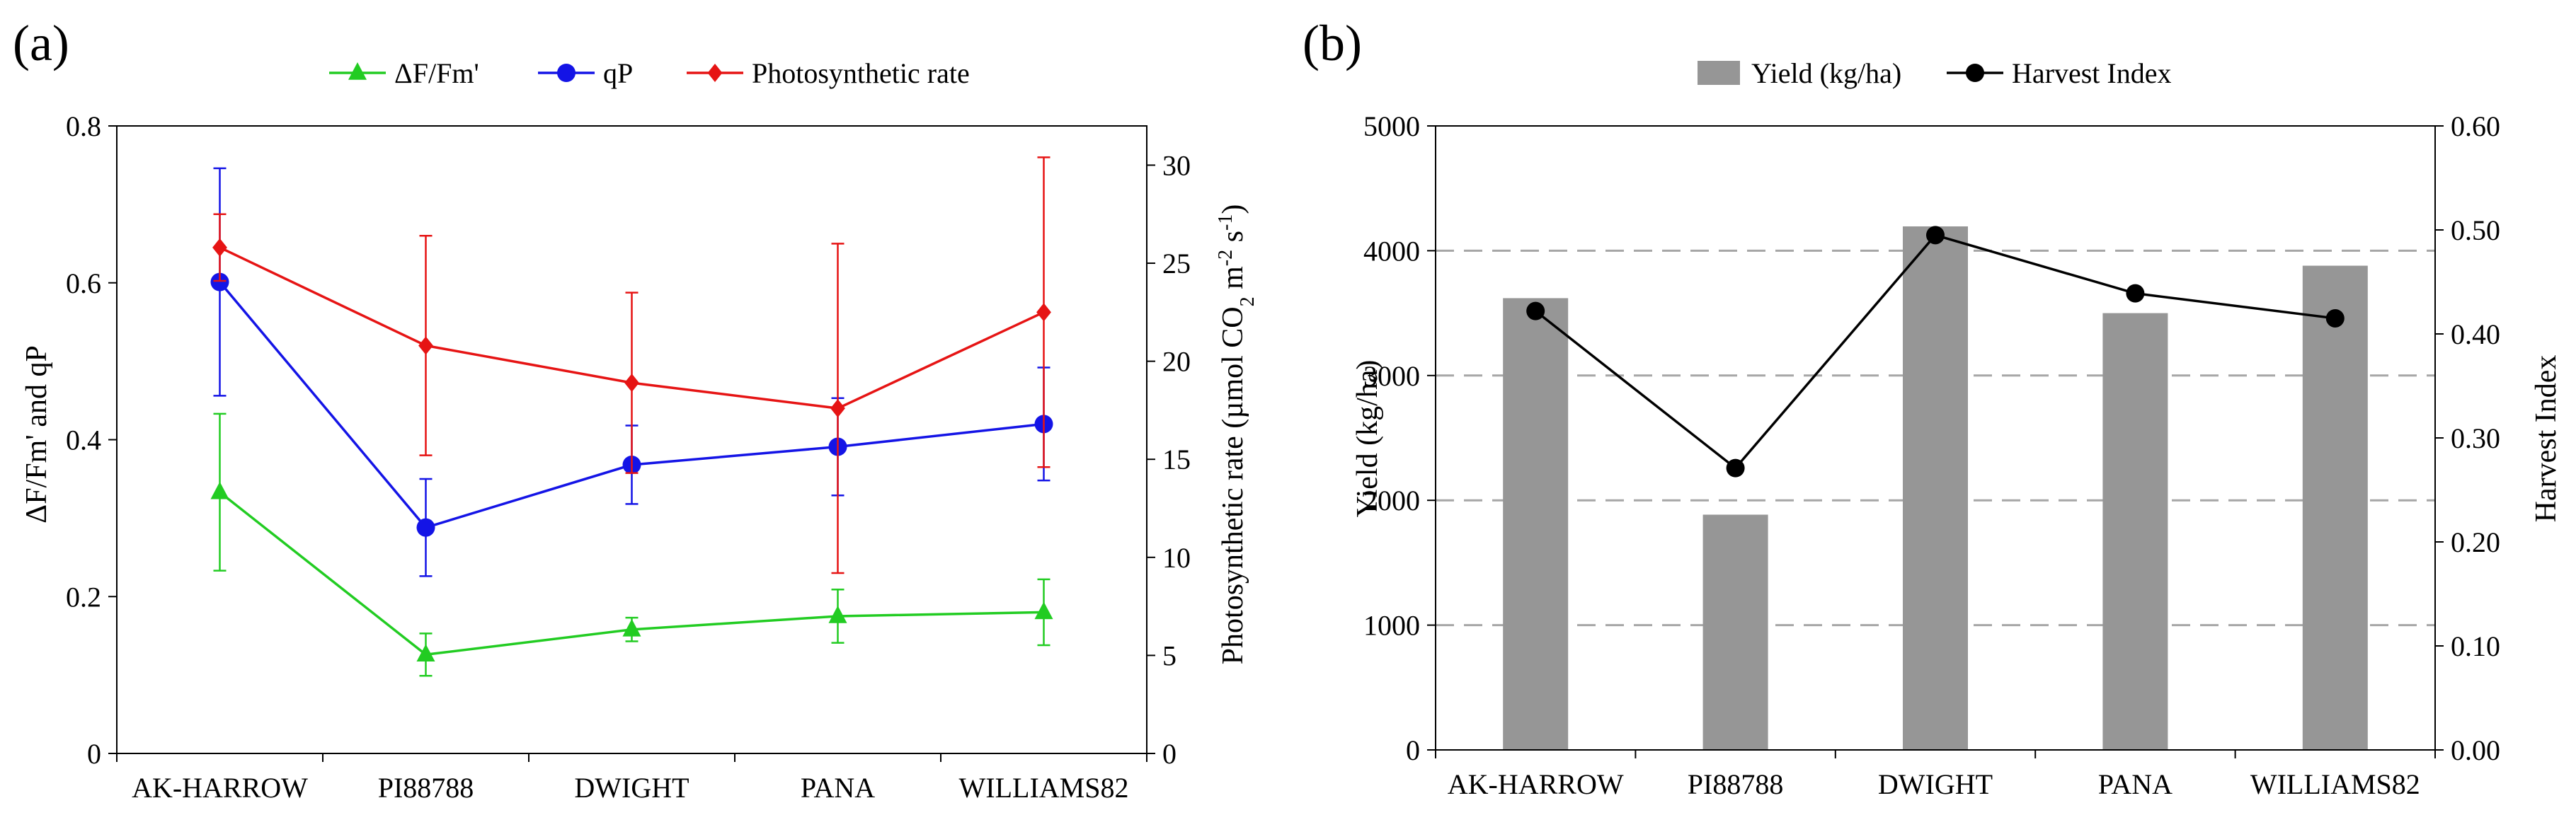 The height and width of the screenshot is (815, 2576). What do you see at coordinates (1975, 73) in the screenshot?
I see `legend-harvest-index-marker` at bounding box center [1975, 73].